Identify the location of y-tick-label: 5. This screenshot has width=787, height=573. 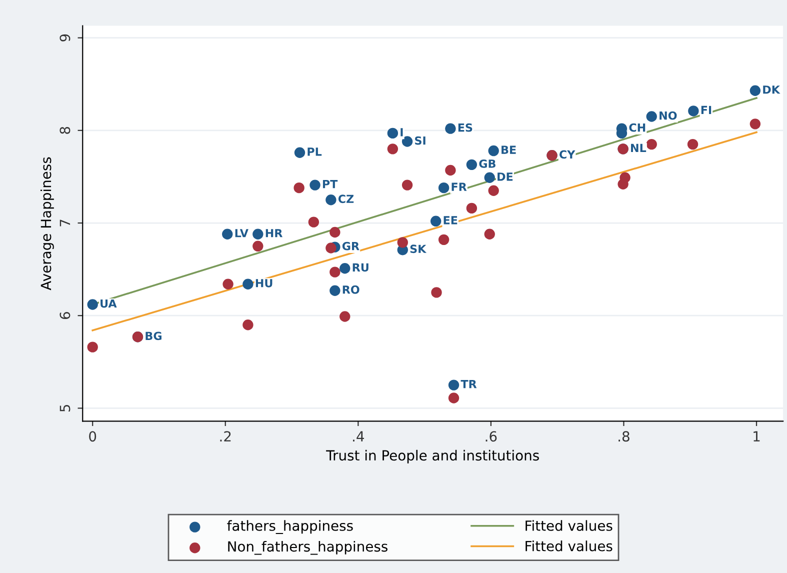
(65, 408).